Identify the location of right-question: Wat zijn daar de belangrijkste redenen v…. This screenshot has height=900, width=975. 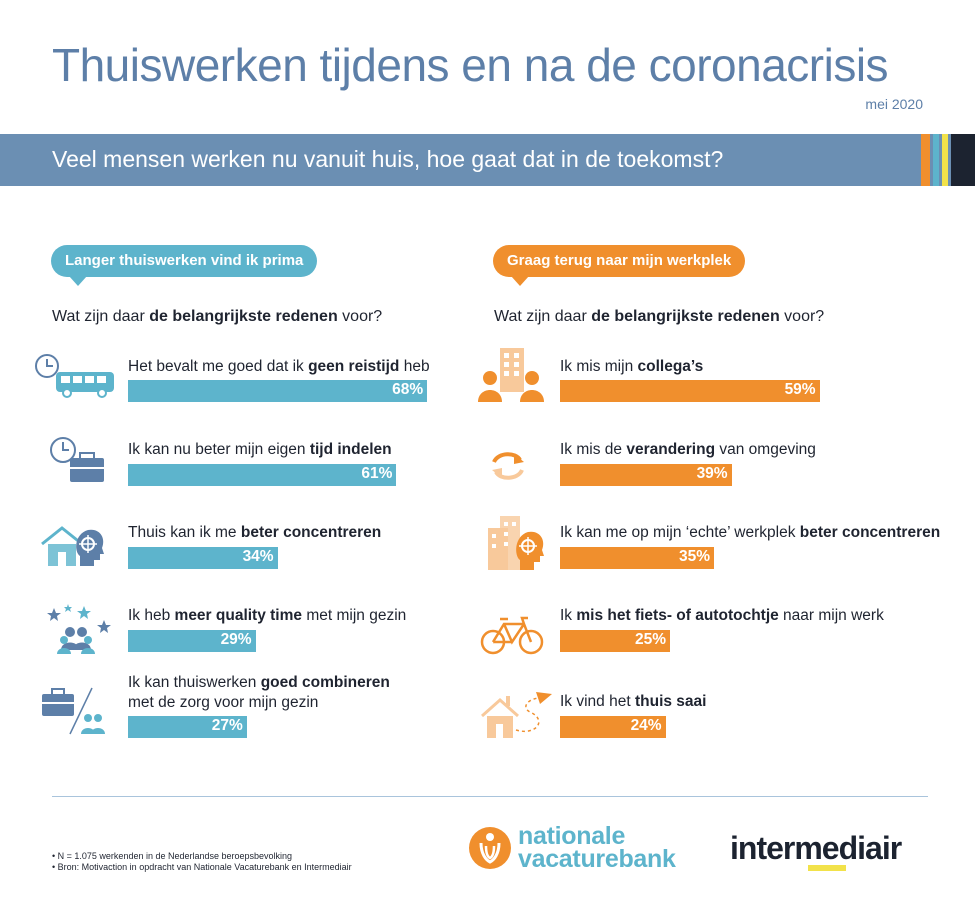
(659, 317).